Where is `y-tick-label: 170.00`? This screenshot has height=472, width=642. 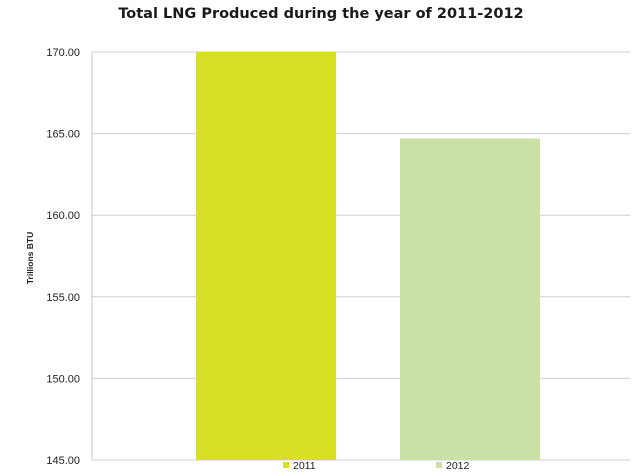 y-tick-label: 170.00 is located at coordinates (63, 53).